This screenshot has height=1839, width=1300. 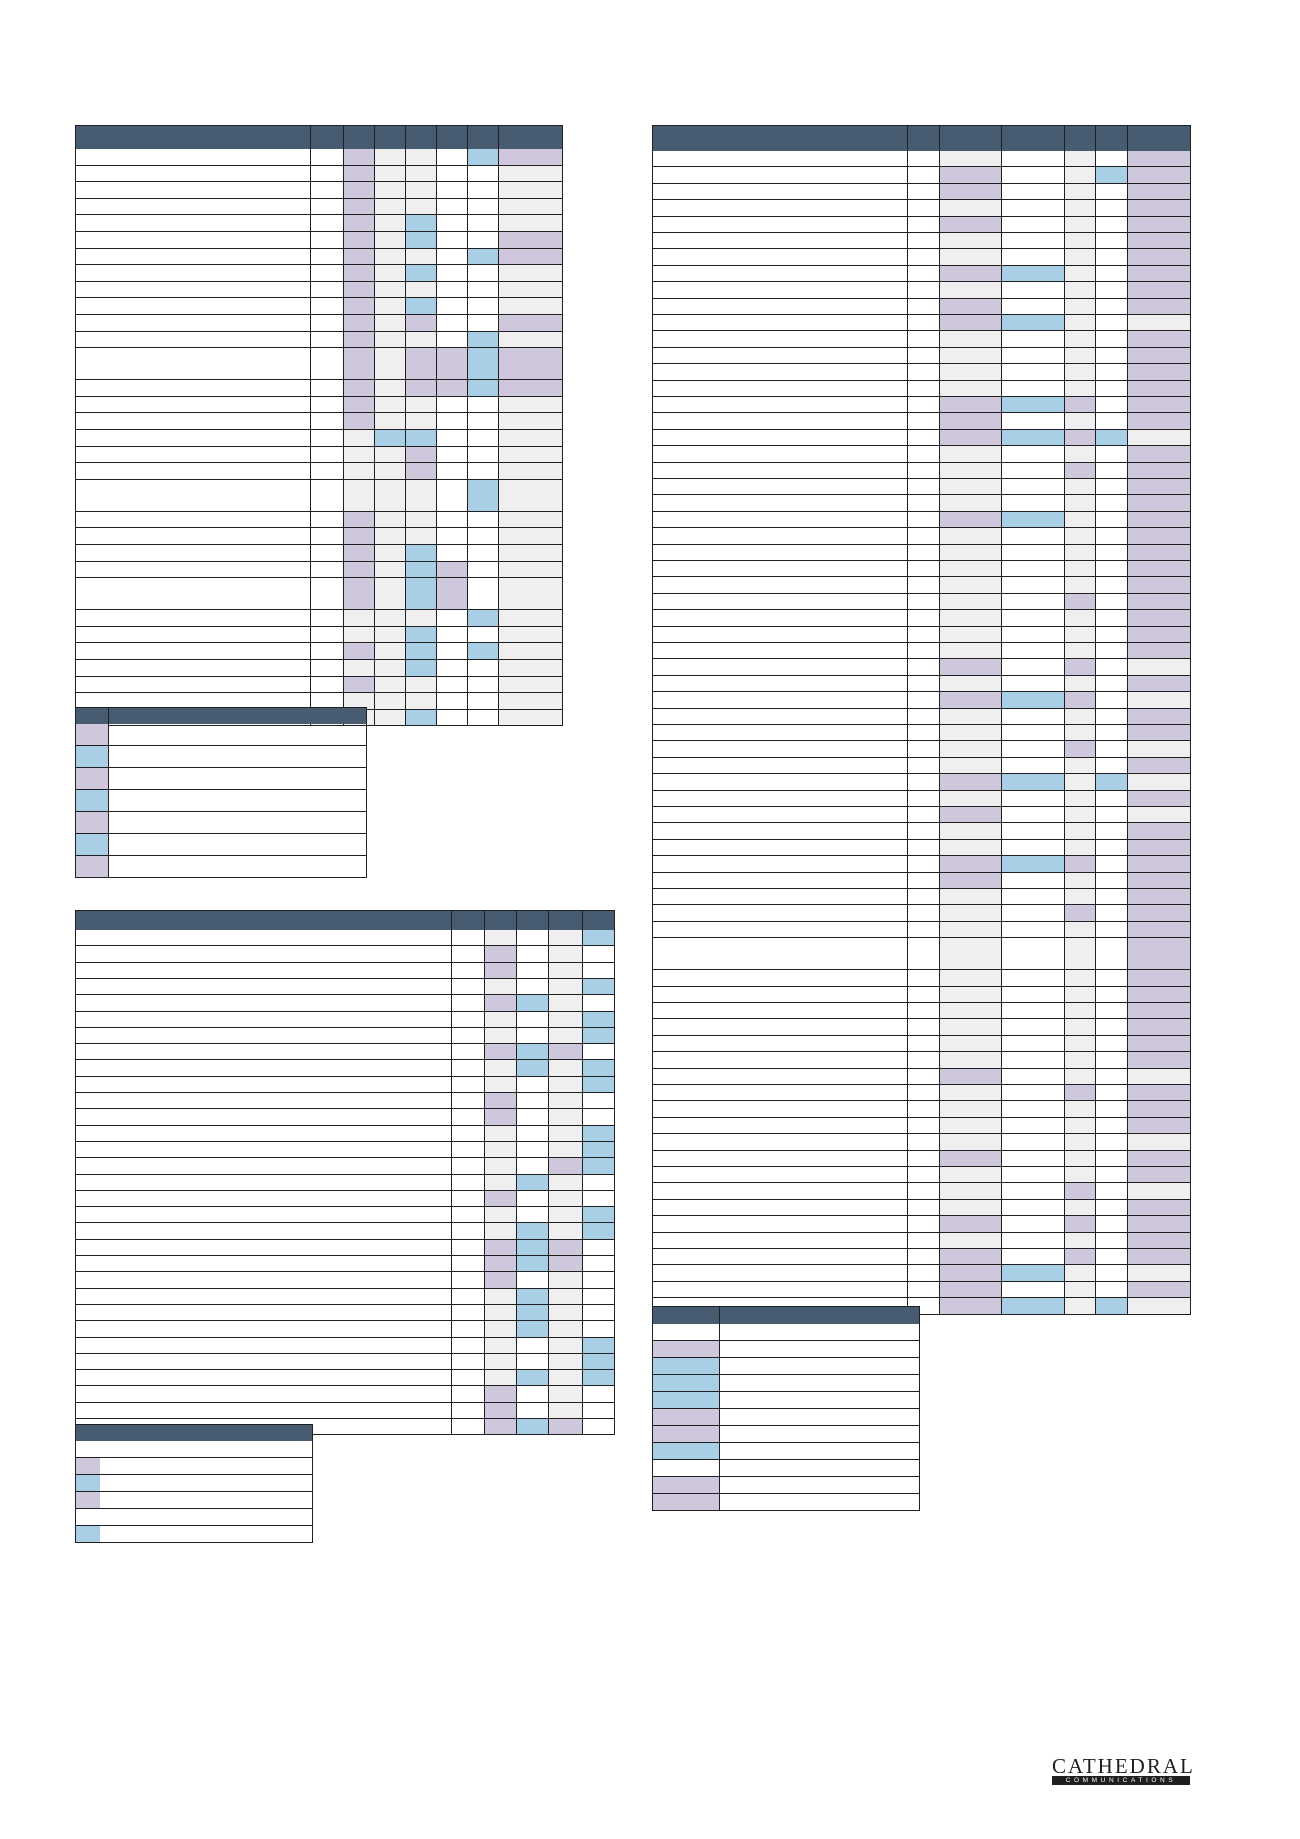 What do you see at coordinates (548, 1173) in the screenshot?
I see `column-divider` at bounding box center [548, 1173].